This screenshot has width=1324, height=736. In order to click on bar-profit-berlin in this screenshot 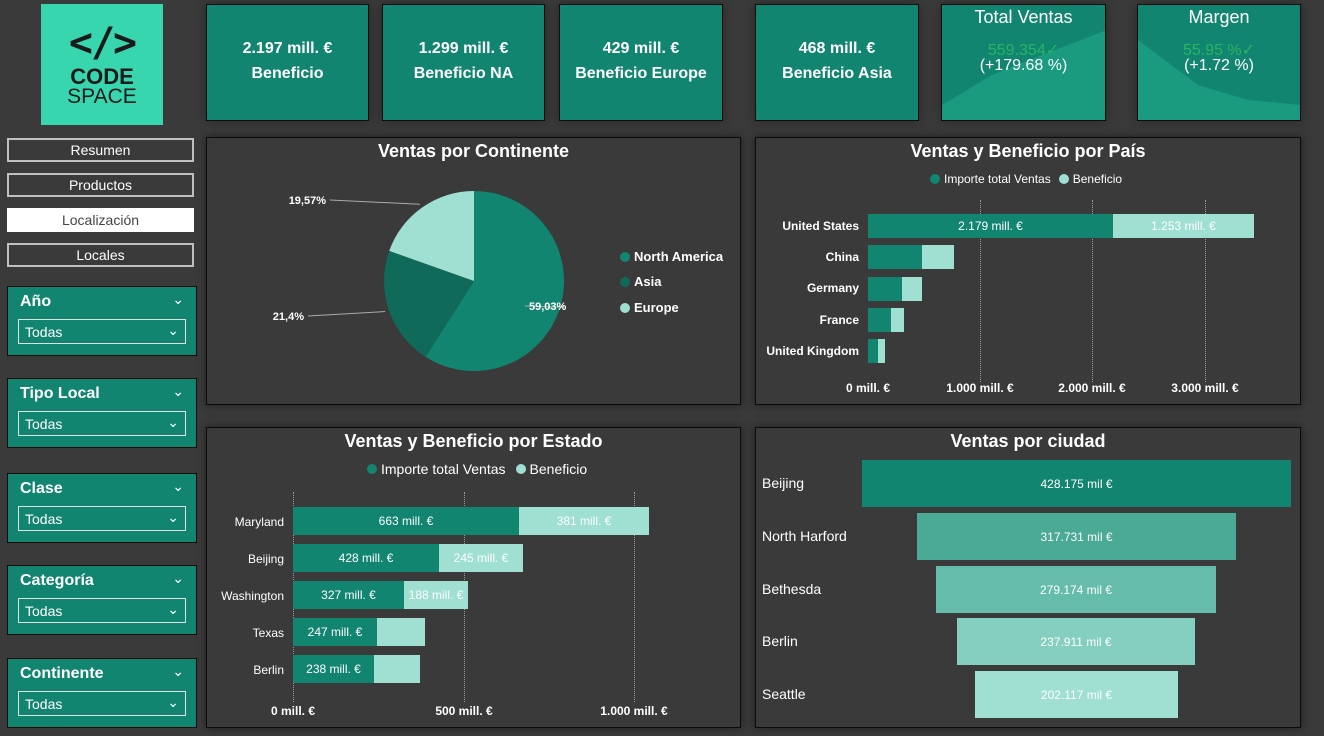, I will do `click(397, 669)`.